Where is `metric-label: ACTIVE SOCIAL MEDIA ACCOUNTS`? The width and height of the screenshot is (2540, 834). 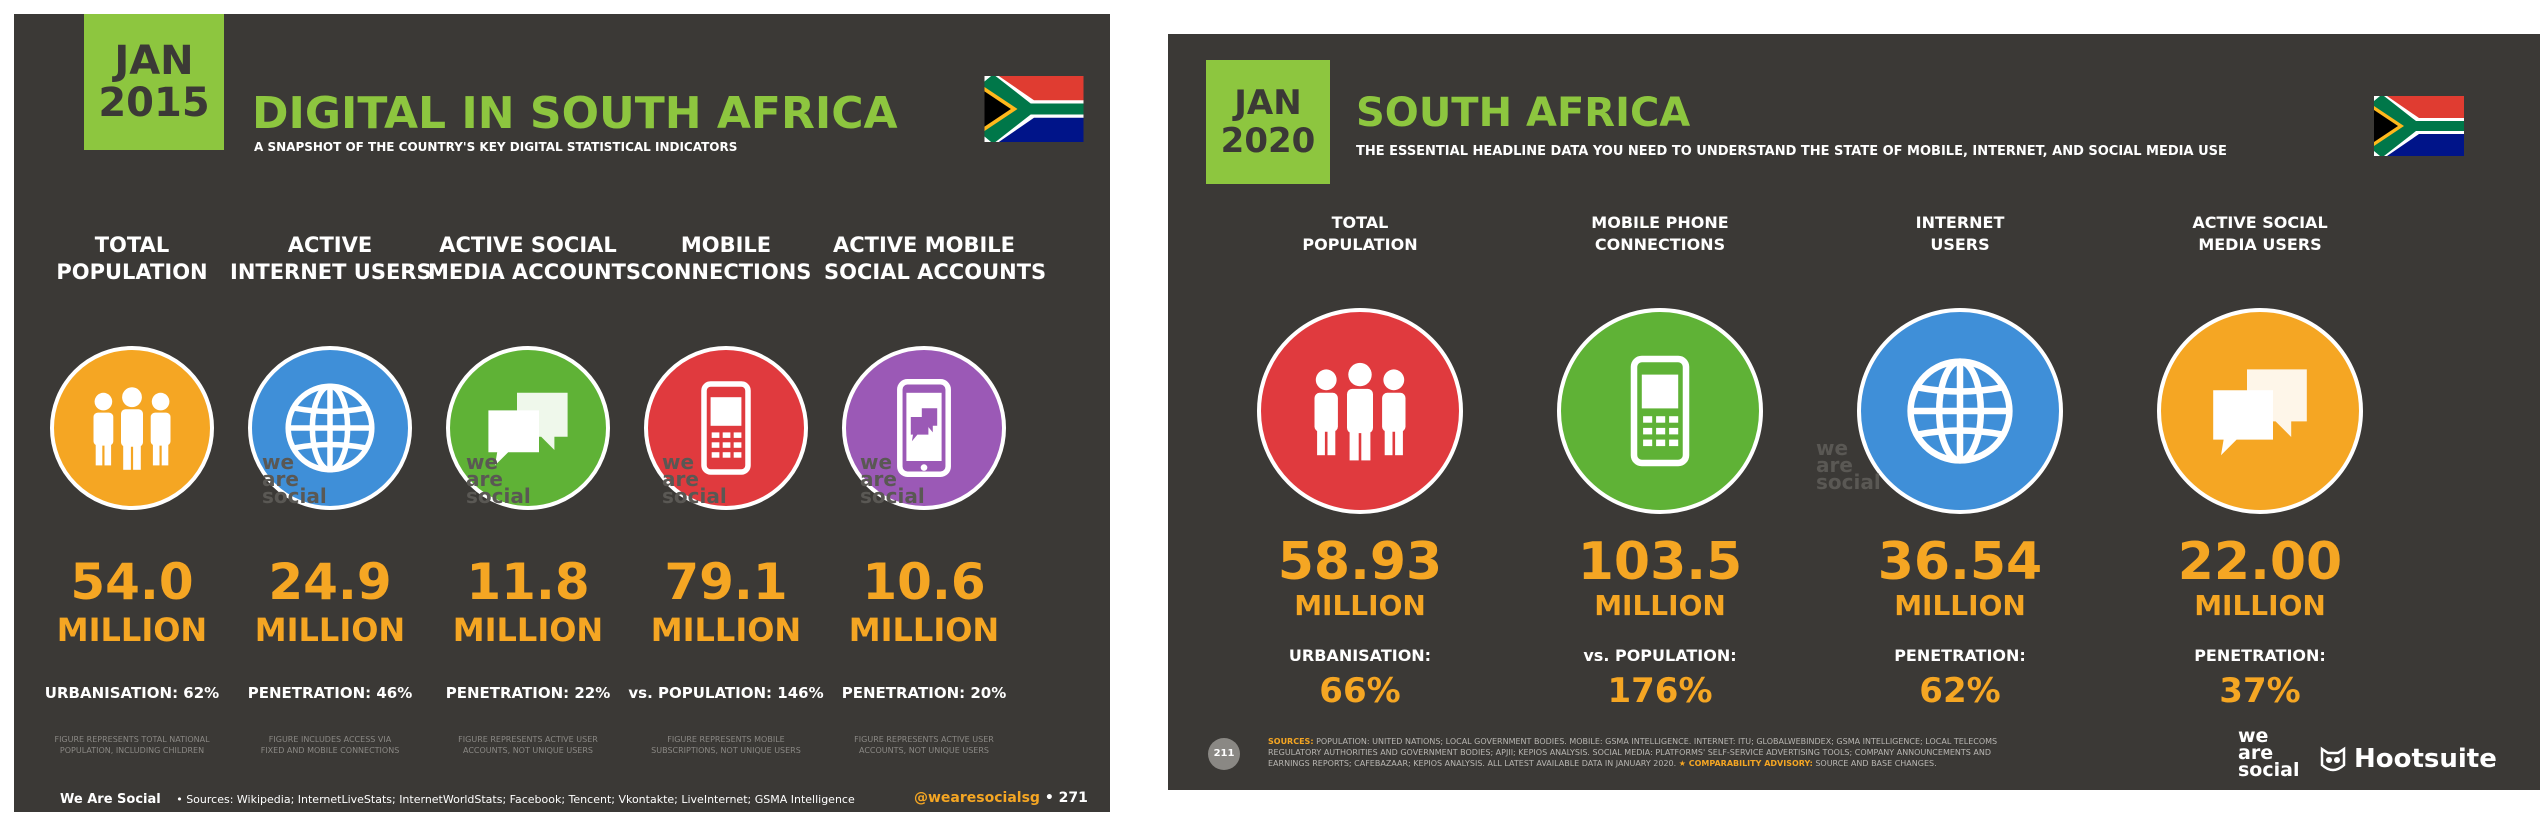 metric-label: ACTIVE SOCIAL MEDIA ACCOUNTS is located at coordinates (534, 260).